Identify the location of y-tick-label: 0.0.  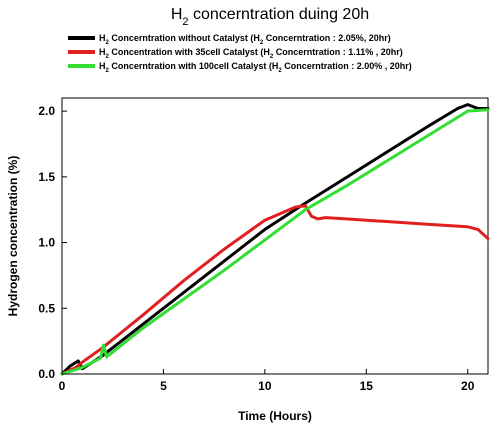
(46, 374).